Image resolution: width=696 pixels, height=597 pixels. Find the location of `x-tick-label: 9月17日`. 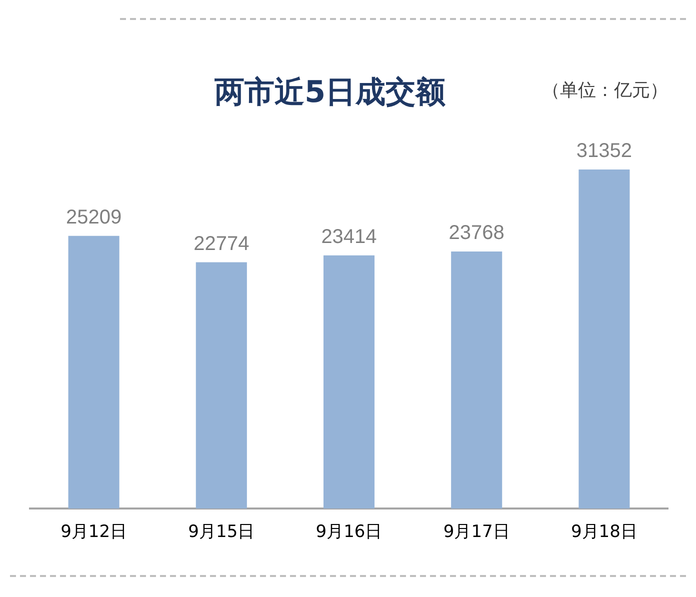

x-tick-label: 9月17日 is located at coordinates (476, 532).